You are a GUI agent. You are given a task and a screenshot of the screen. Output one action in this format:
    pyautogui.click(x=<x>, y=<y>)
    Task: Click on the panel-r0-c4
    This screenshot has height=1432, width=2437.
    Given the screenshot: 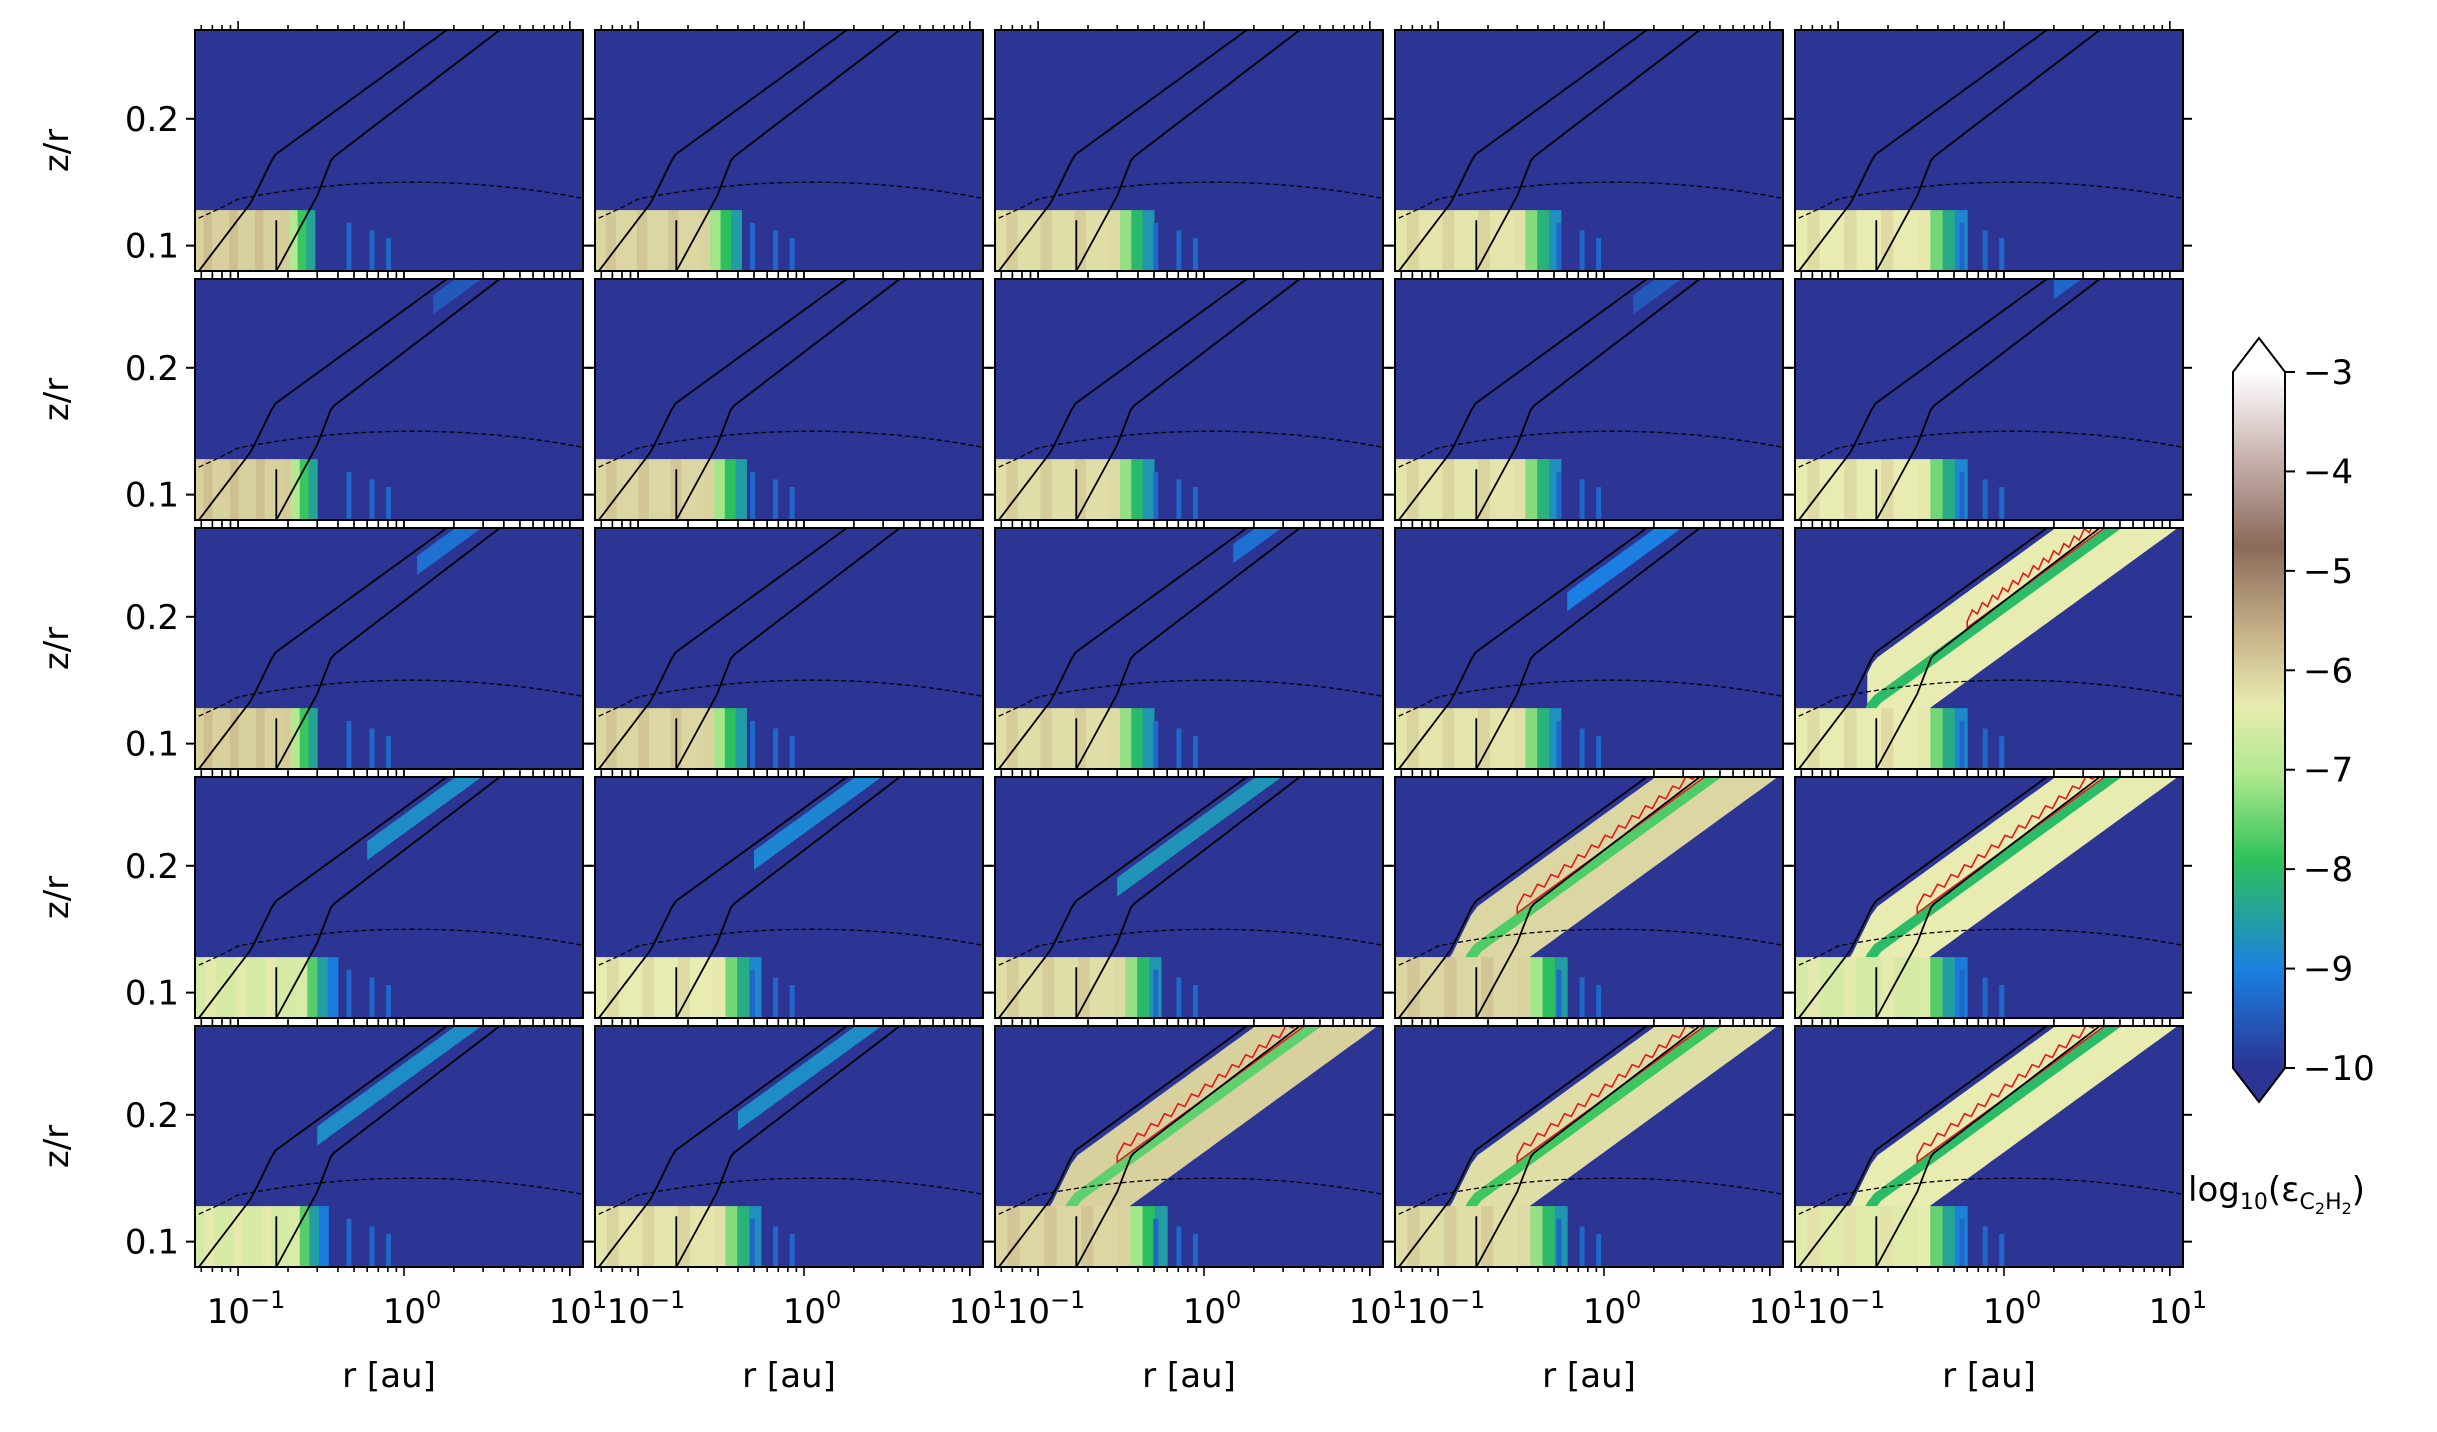 What is the action you would take?
    pyautogui.click(x=1989, y=150)
    